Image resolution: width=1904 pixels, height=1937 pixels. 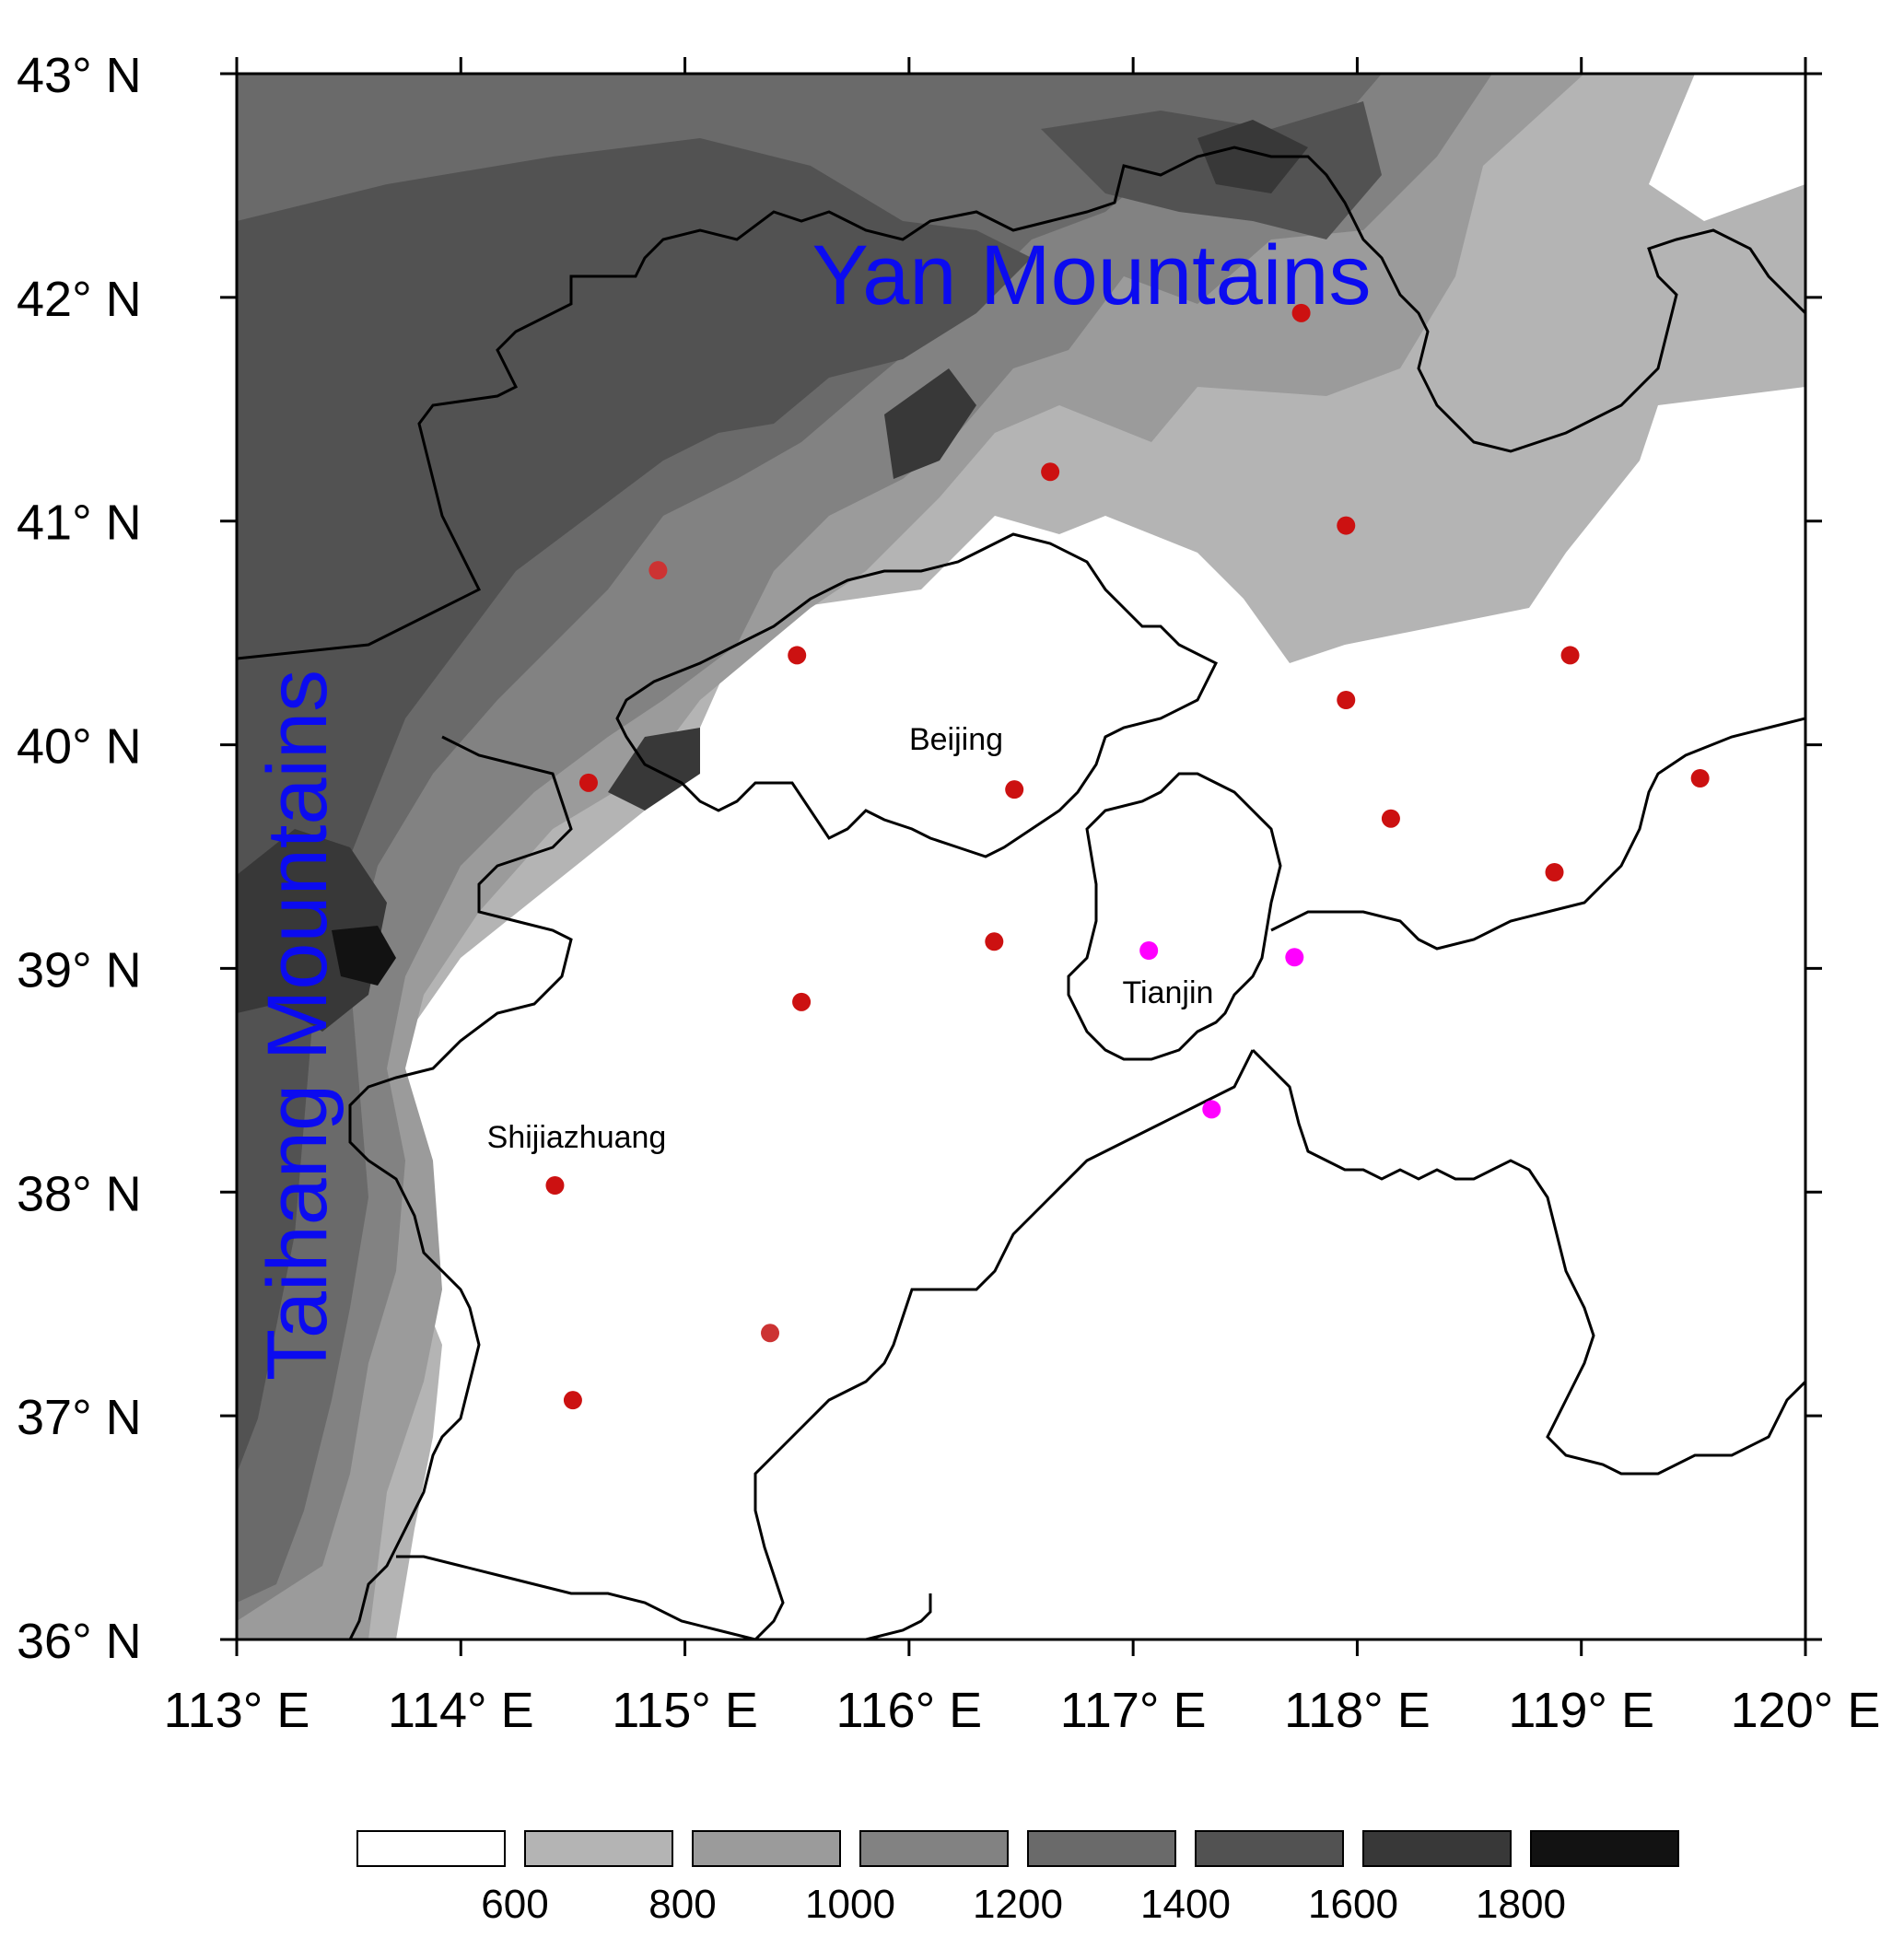 I want to click on terrain-band-1600-1800-north, so click(x=1252, y=156).